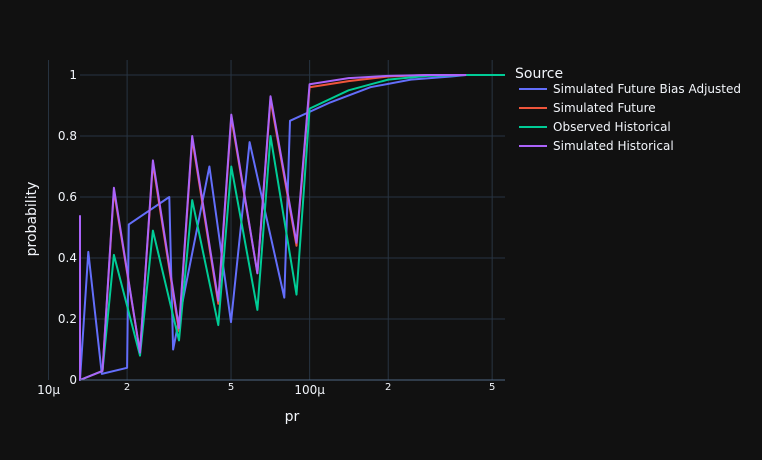 This screenshot has height=460, width=762. What do you see at coordinates (67, 197) in the screenshot?
I see `y-tick-label: 0.6` at bounding box center [67, 197].